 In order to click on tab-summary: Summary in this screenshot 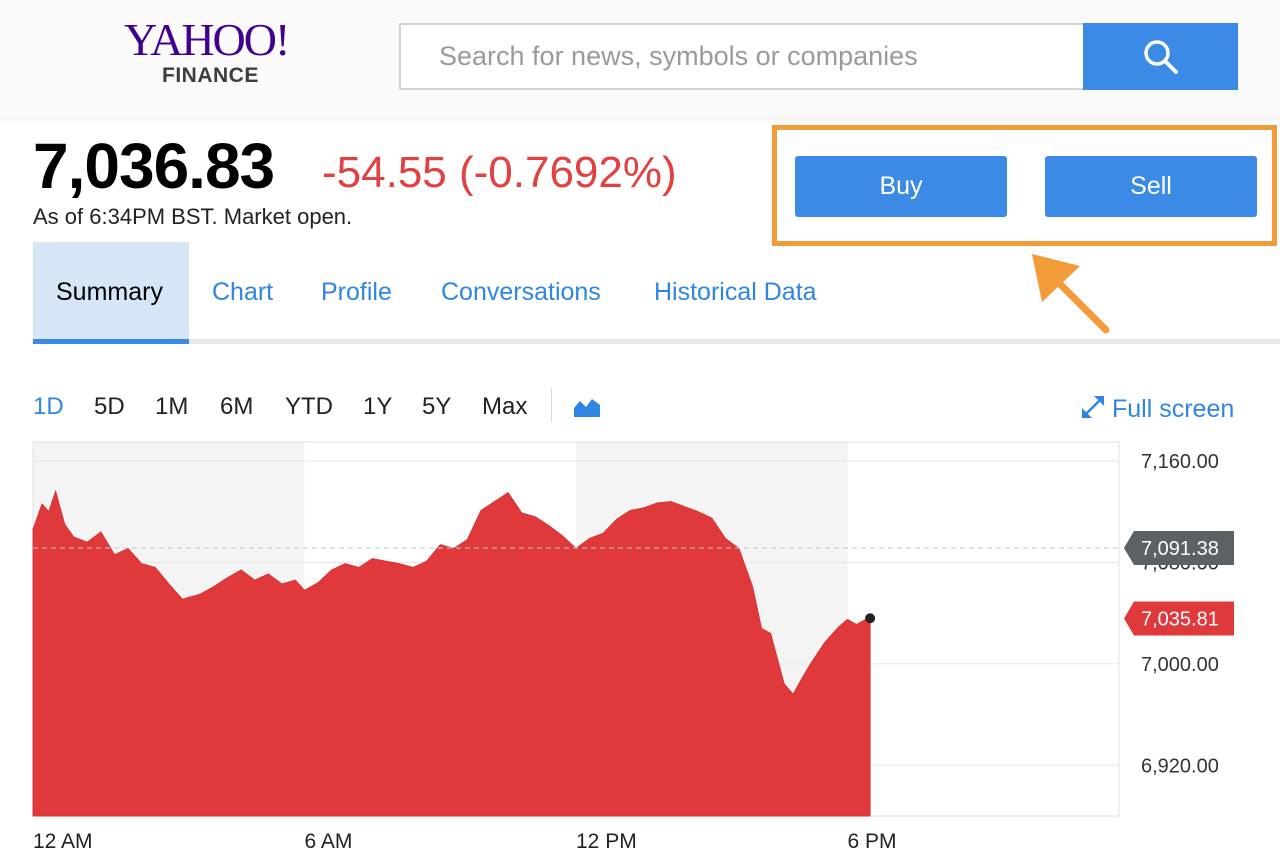, I will do `click(111, 293)`.